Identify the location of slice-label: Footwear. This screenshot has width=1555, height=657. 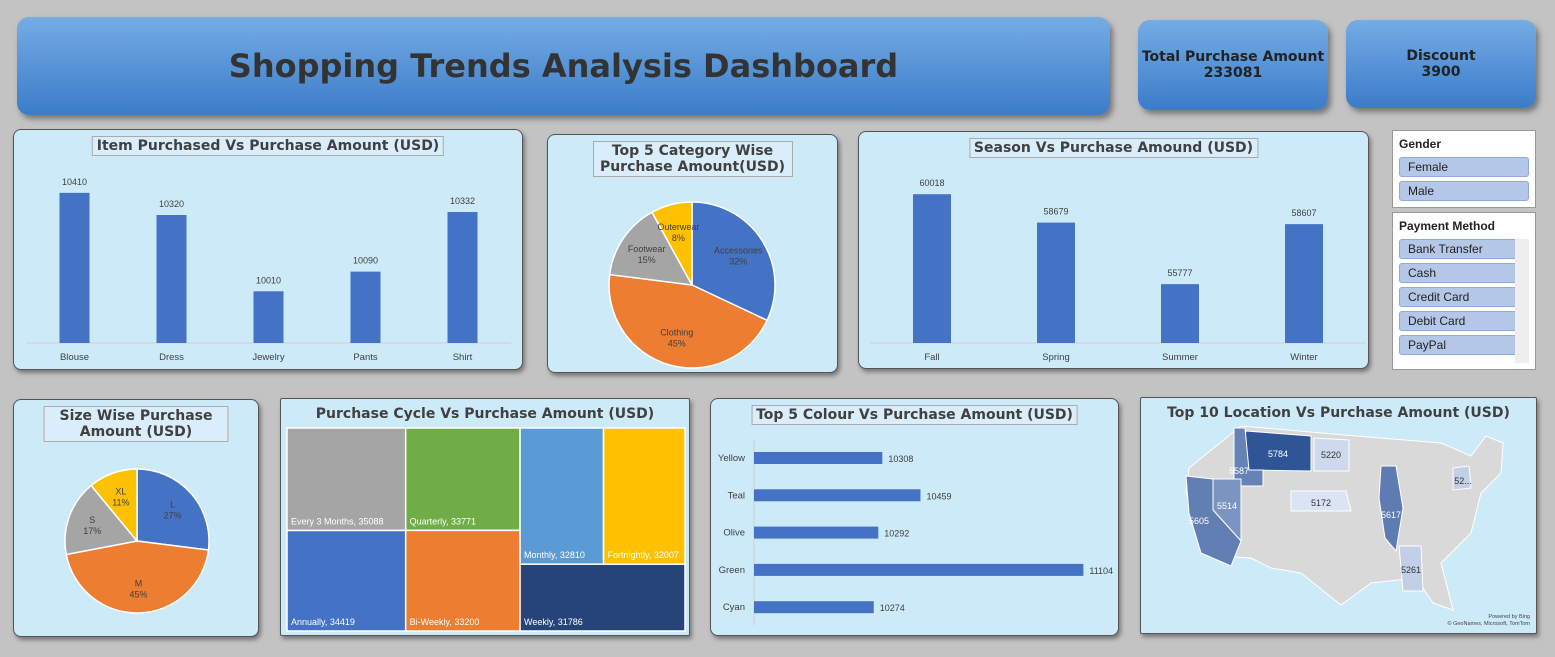
(647, 249).